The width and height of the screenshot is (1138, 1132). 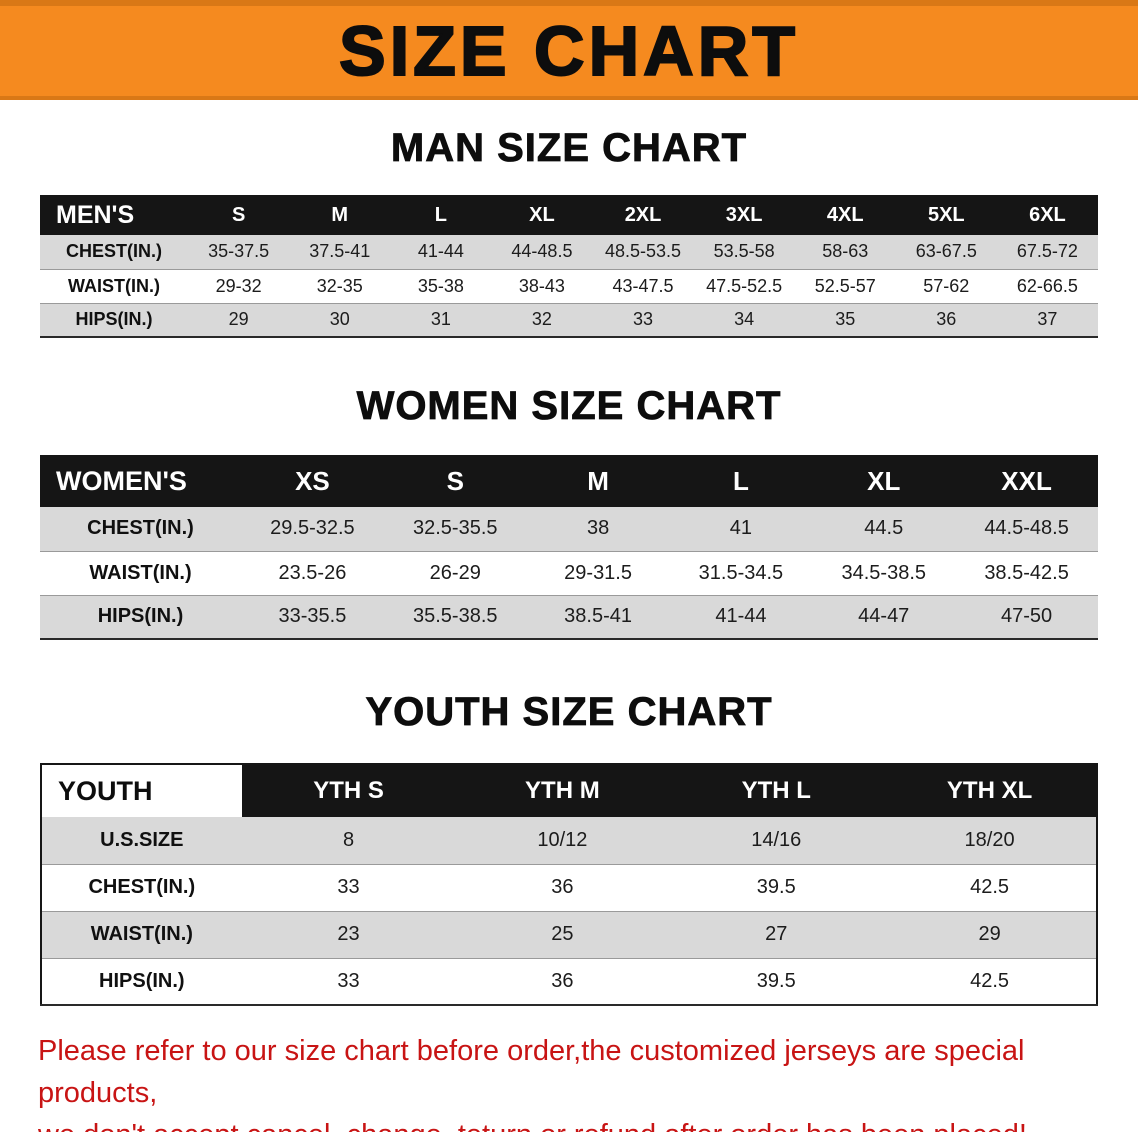 What do you see at coordinates (142, 839) in the screenshot?
I see `row-label: U.S.SIZE` at bounding box center [142, 839].